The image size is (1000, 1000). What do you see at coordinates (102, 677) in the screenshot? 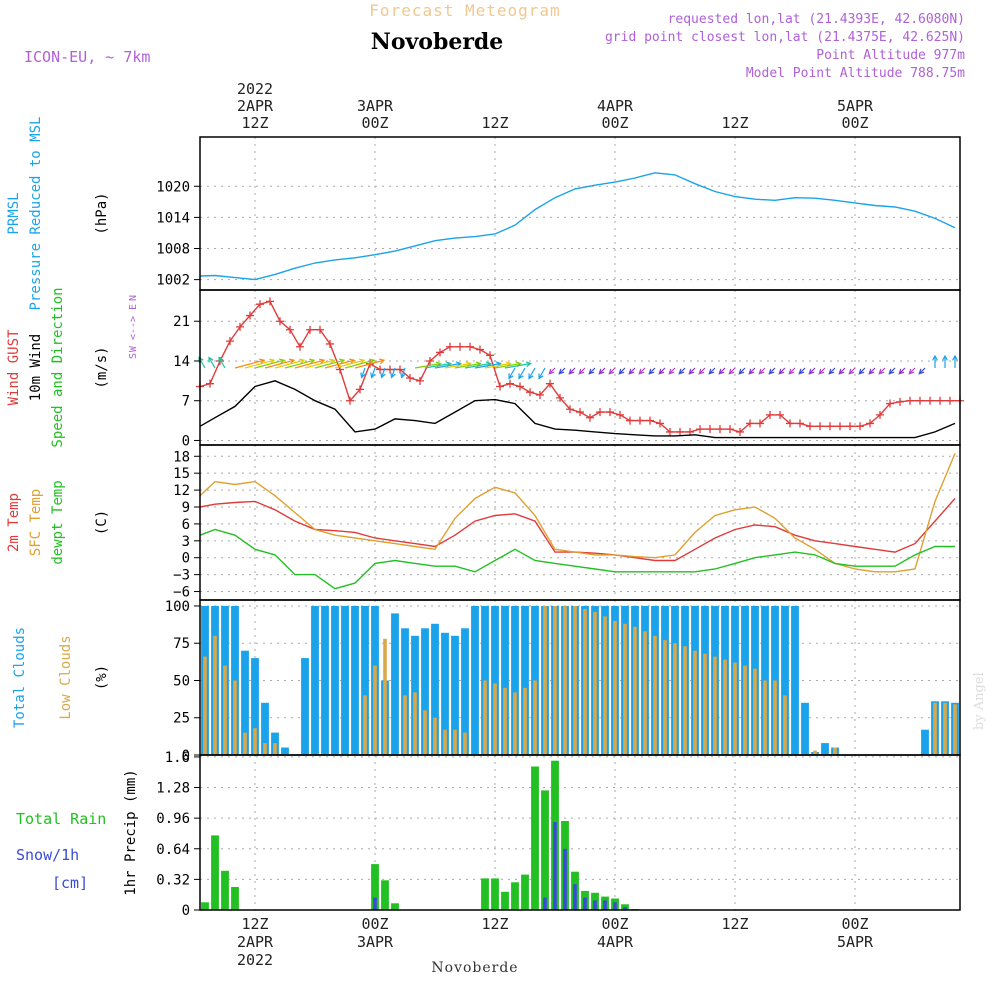
I see `unit-label: (%)` at bounding box center [102, 677].